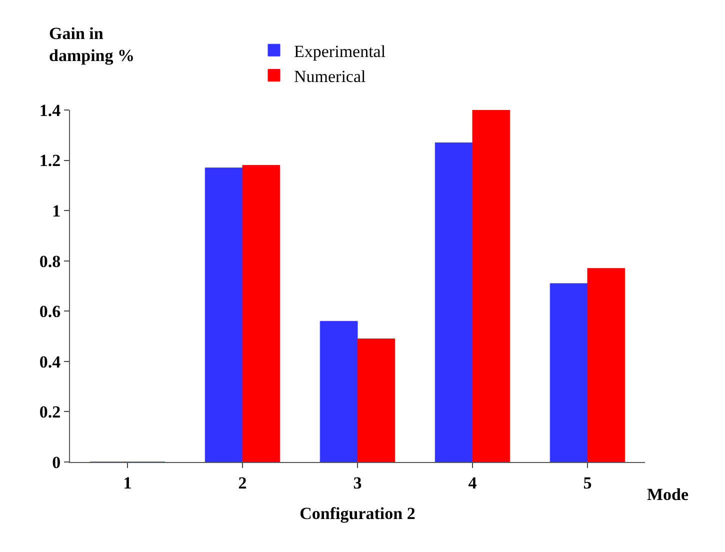 This screenshot has height=552, width=725. What do you see at coordinates (242, 482) in the screenshot?
I see `x-tick-label: 2` at bounding box center [242, 482].